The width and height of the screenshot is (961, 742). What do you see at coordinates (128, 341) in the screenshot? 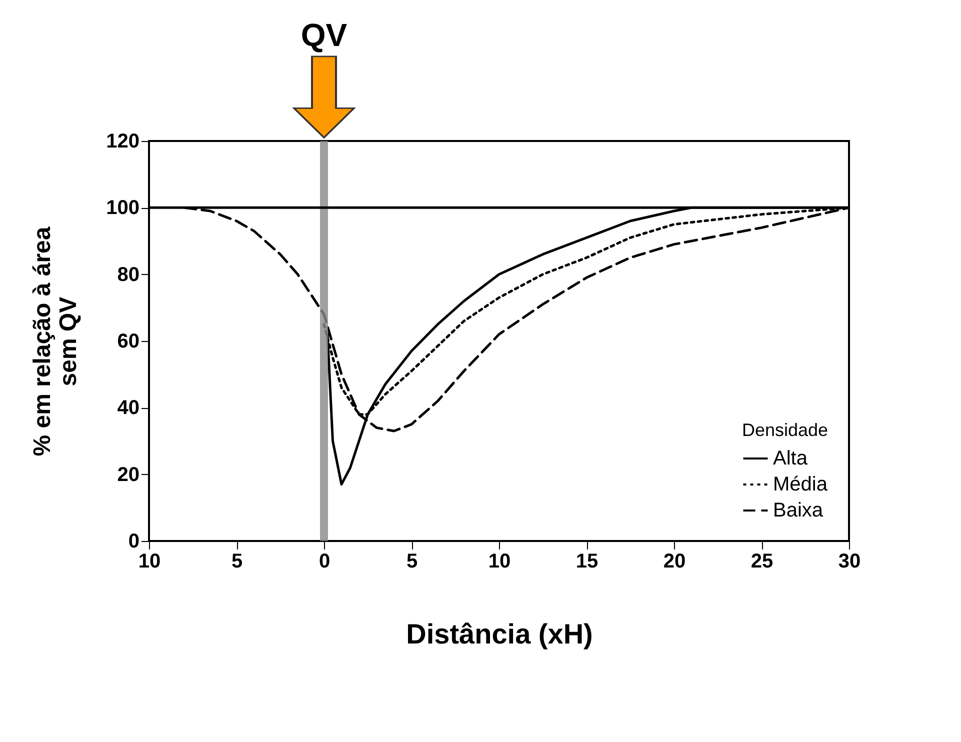
I see `y-tick-label: 60` at bounding box center [128, 341].